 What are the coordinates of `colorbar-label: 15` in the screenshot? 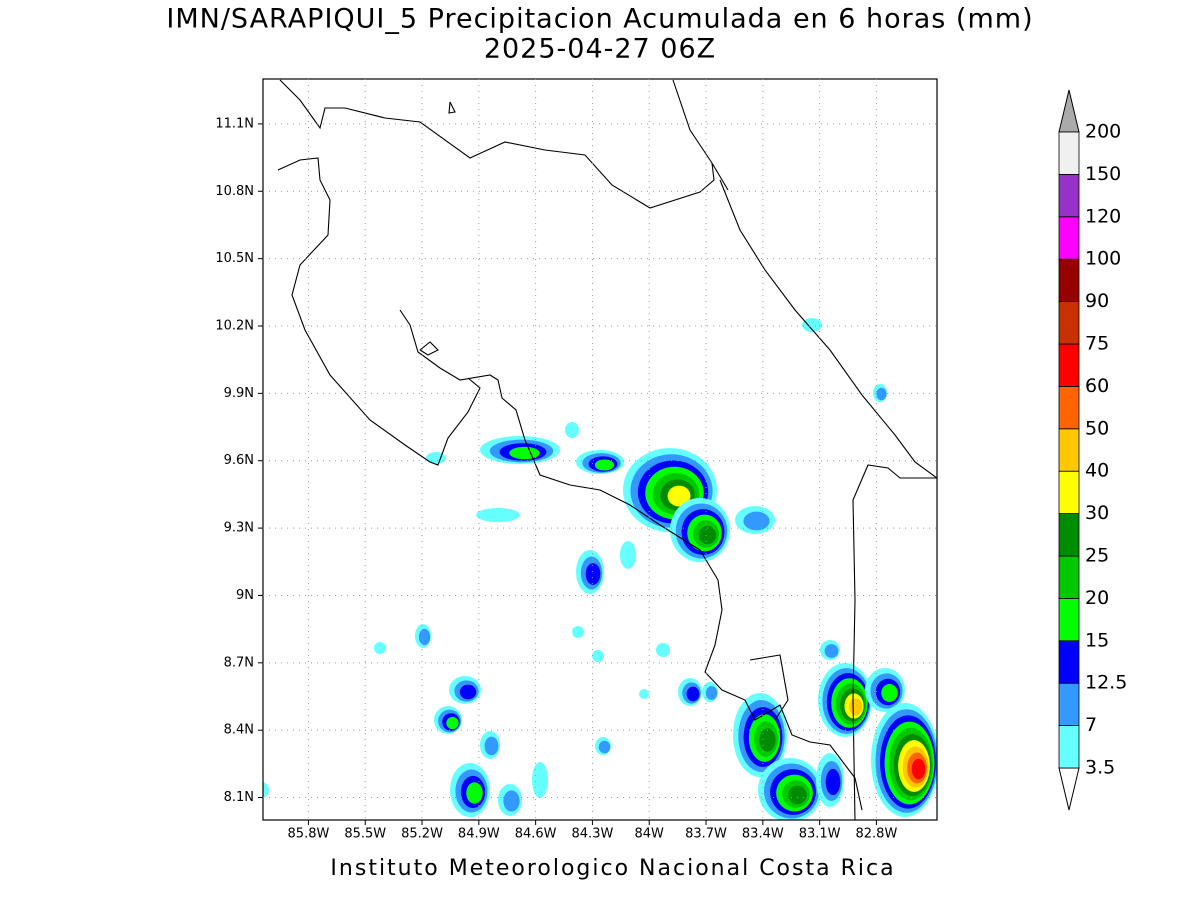 It's located at (1097, 640).